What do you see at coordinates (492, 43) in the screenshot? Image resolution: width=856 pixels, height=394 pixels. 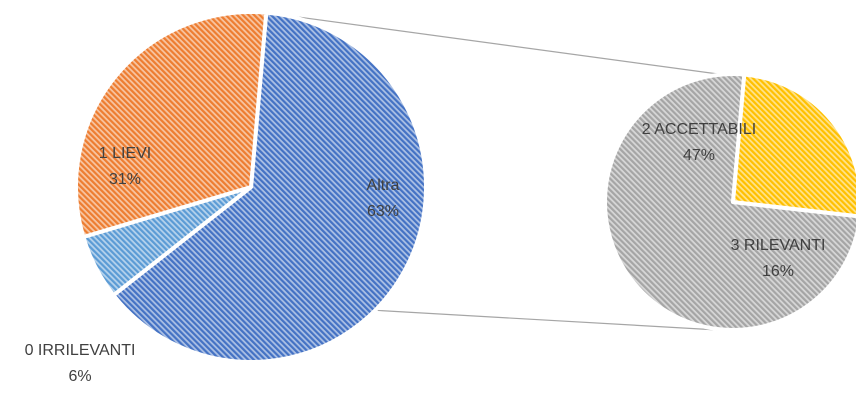 I see `connector-line-top` at bounding box center [492, 43].